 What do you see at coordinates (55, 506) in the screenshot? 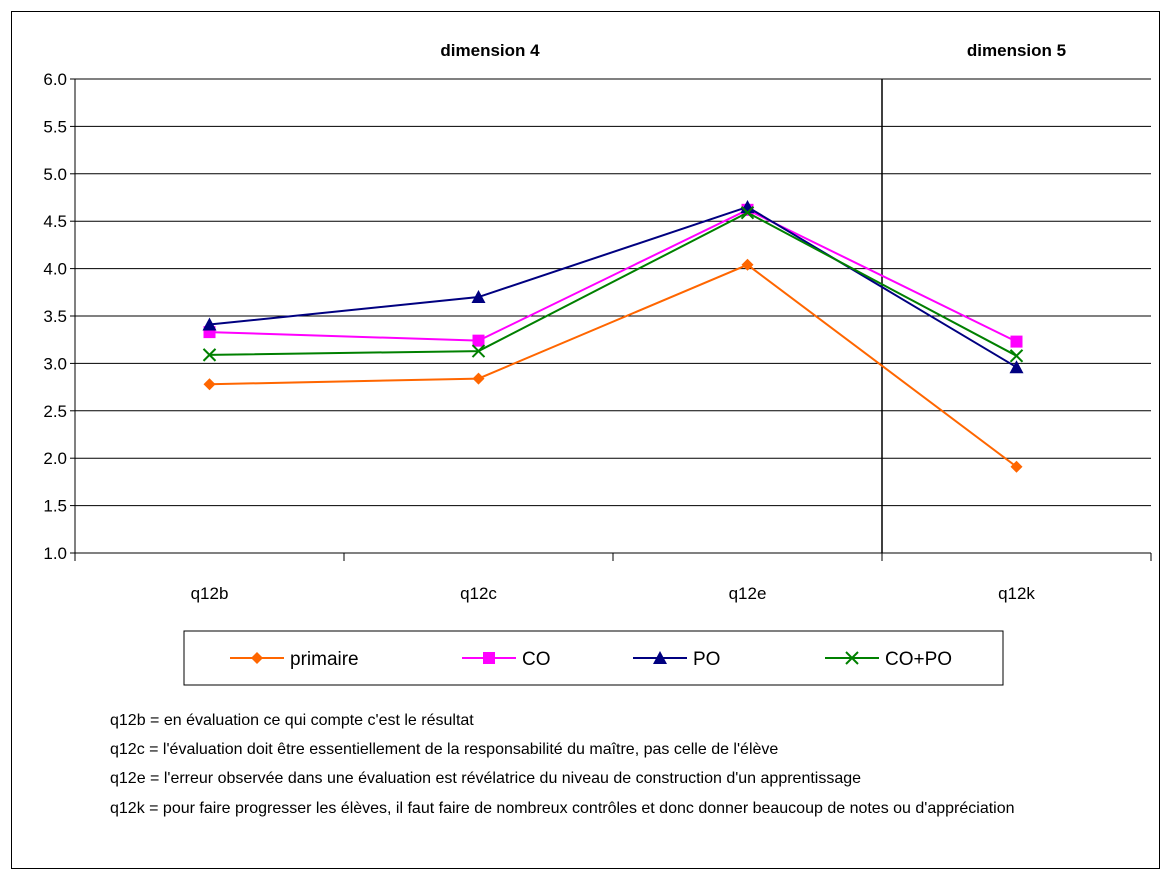
I see `y-tick-label: 1.5` at bounding box center [55, 506].